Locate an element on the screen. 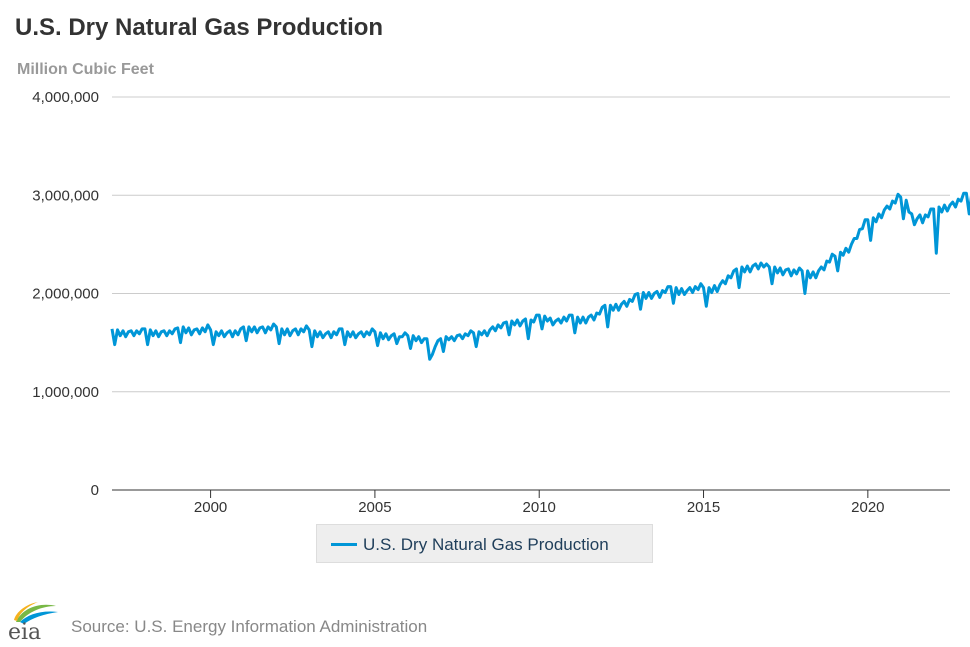 The height and width of the screenshot is (647, 970). logo-text: eia is located at coordinates (24, 631).